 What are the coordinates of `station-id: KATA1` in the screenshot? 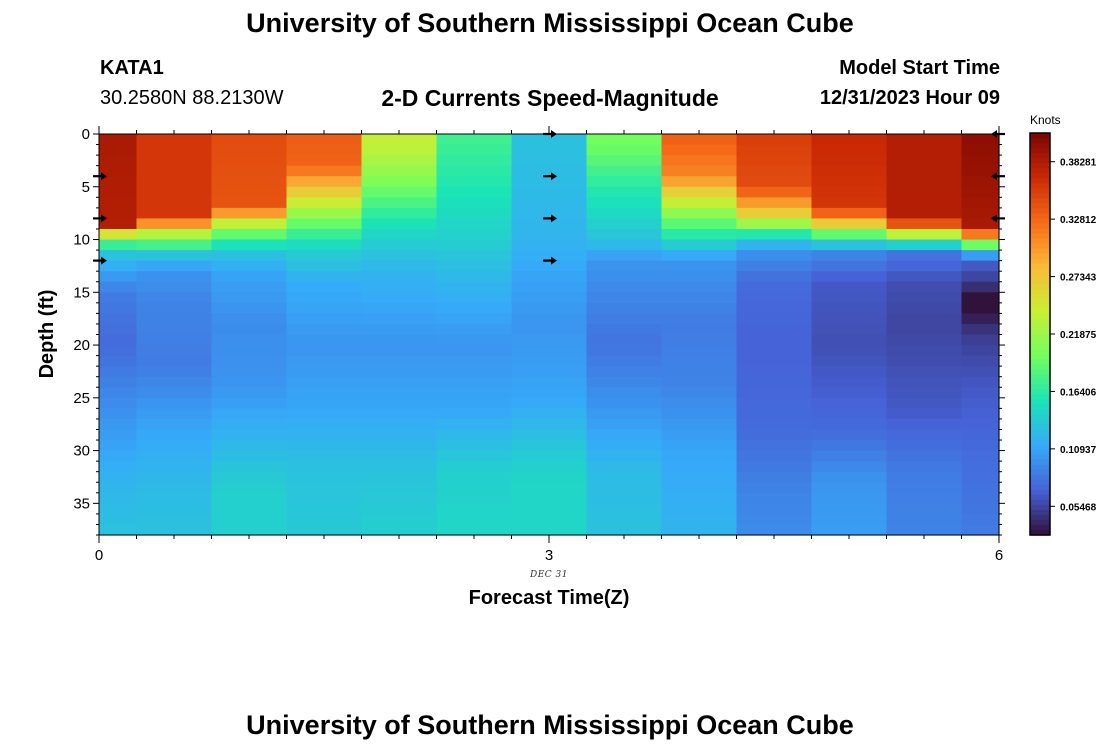 It's located at (132, 68).